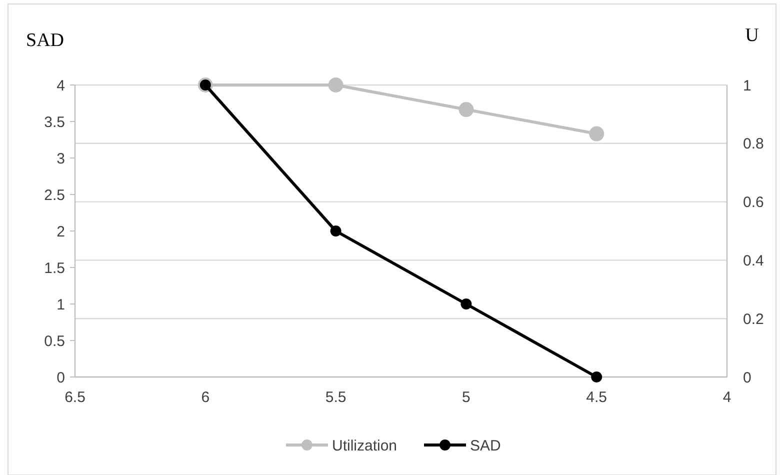 The width and height of the screenshot is (784, 475). I want to click on y-tick-label: 3, so click(60, 159).